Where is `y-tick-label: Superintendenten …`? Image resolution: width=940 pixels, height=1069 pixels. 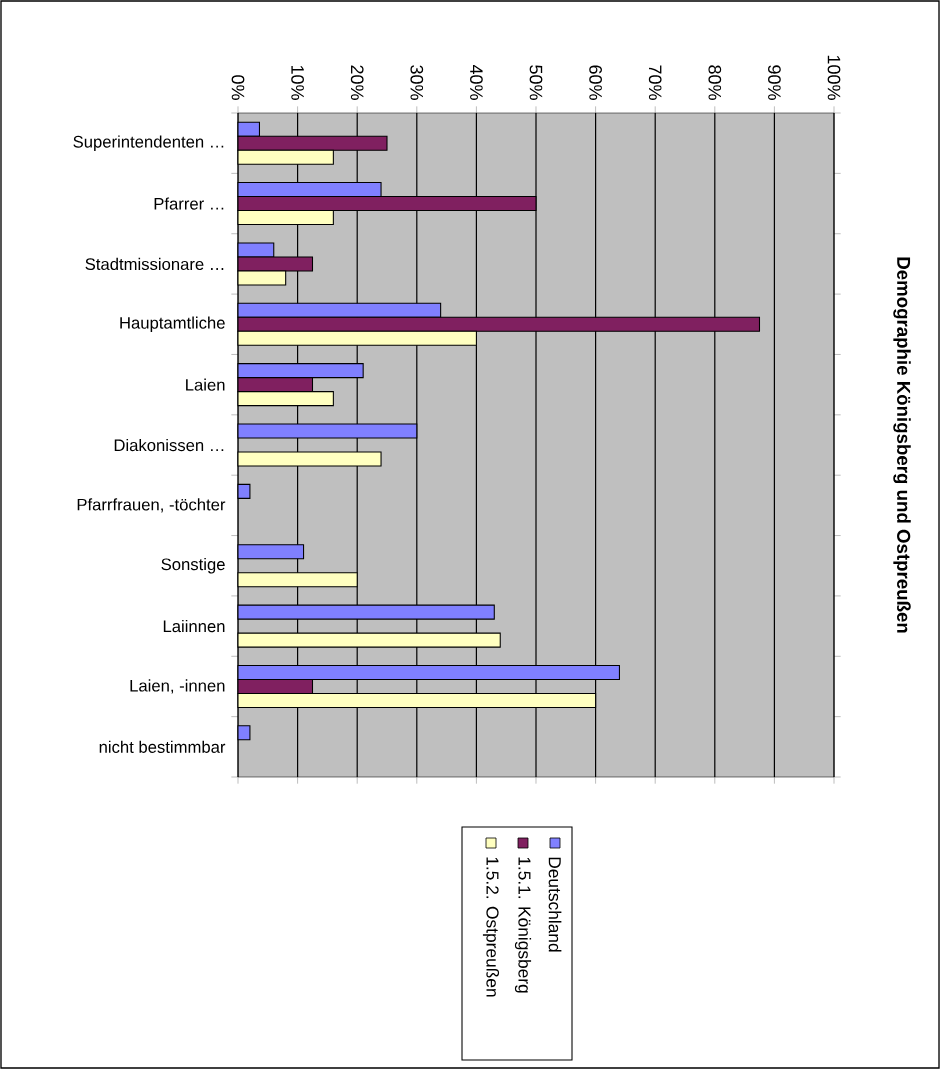
y-tick-label: Superintendenten … is located at coordinates (148, 143).